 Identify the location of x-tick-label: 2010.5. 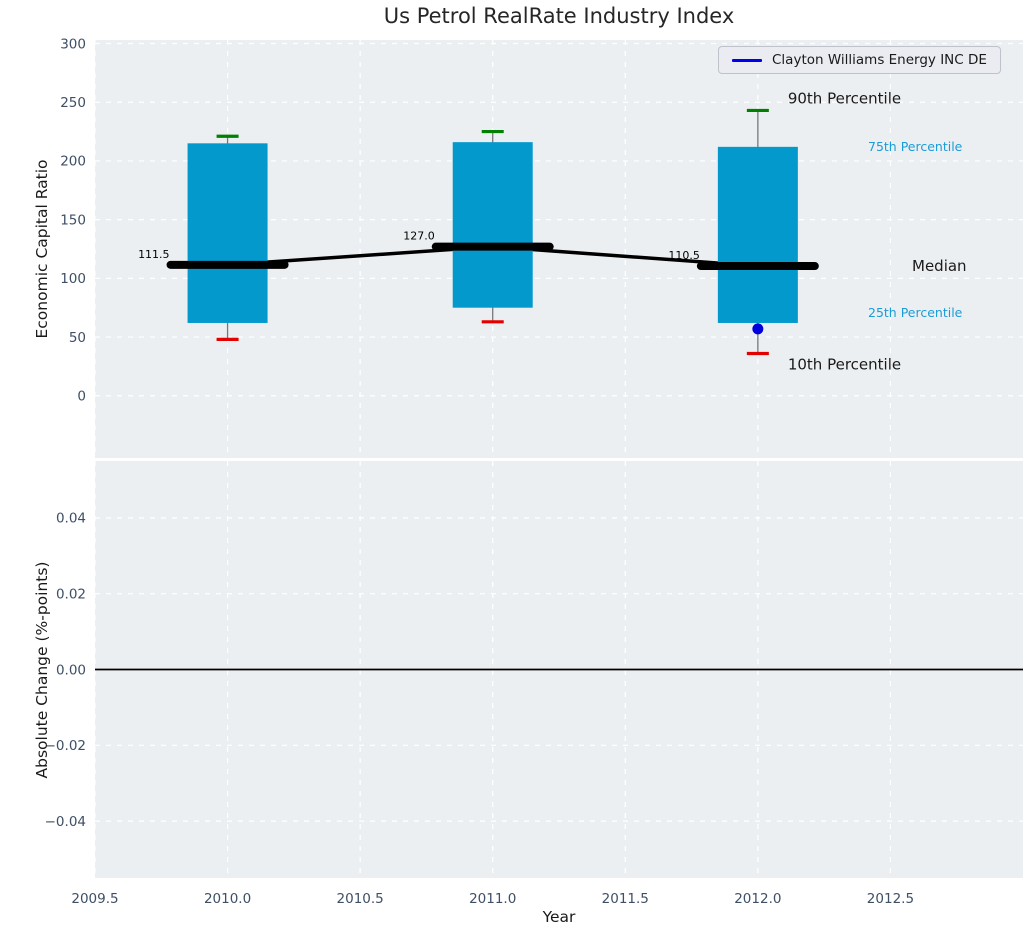
(360, 899).